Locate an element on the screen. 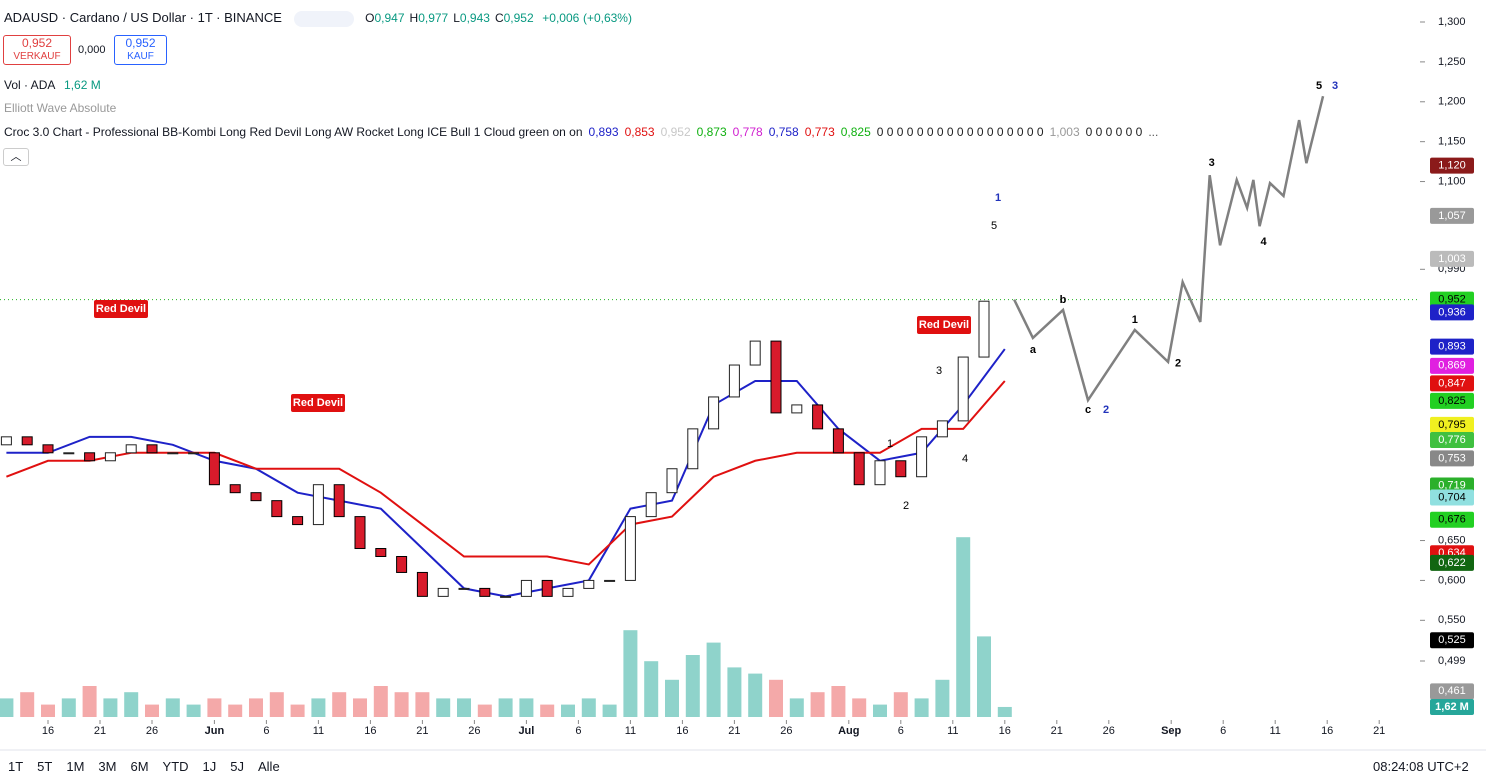 This screenshot has height=784, width=1486. period-button: 1M is located at coordinates (75, 766).